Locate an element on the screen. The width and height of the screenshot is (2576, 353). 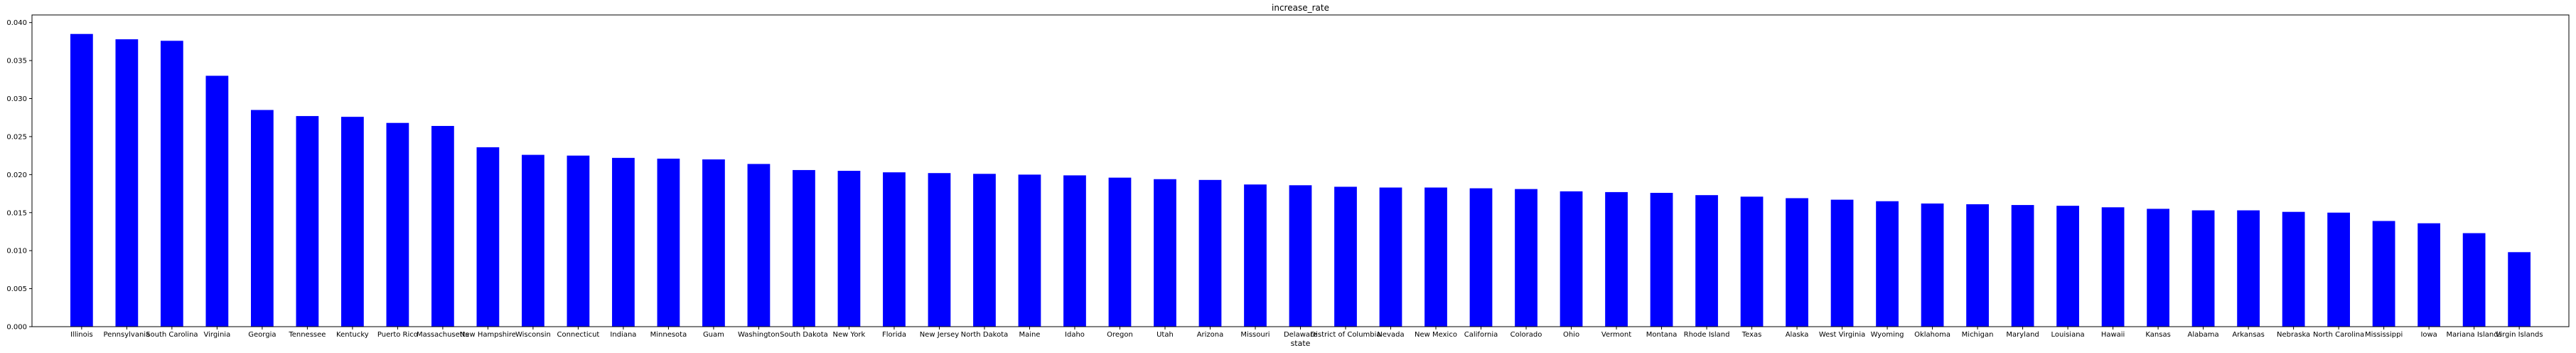
x-tick-label: Vermont is located at coordinates (1616, 335).